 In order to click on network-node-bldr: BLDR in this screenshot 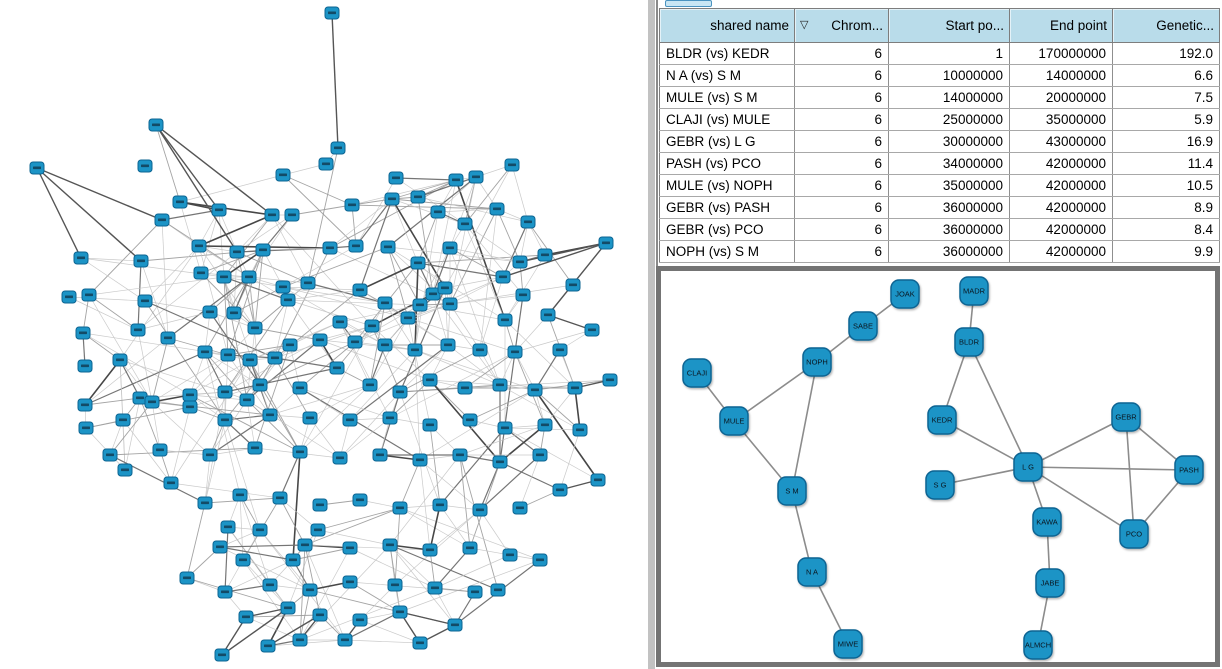, I will do `click(969, 342)`.